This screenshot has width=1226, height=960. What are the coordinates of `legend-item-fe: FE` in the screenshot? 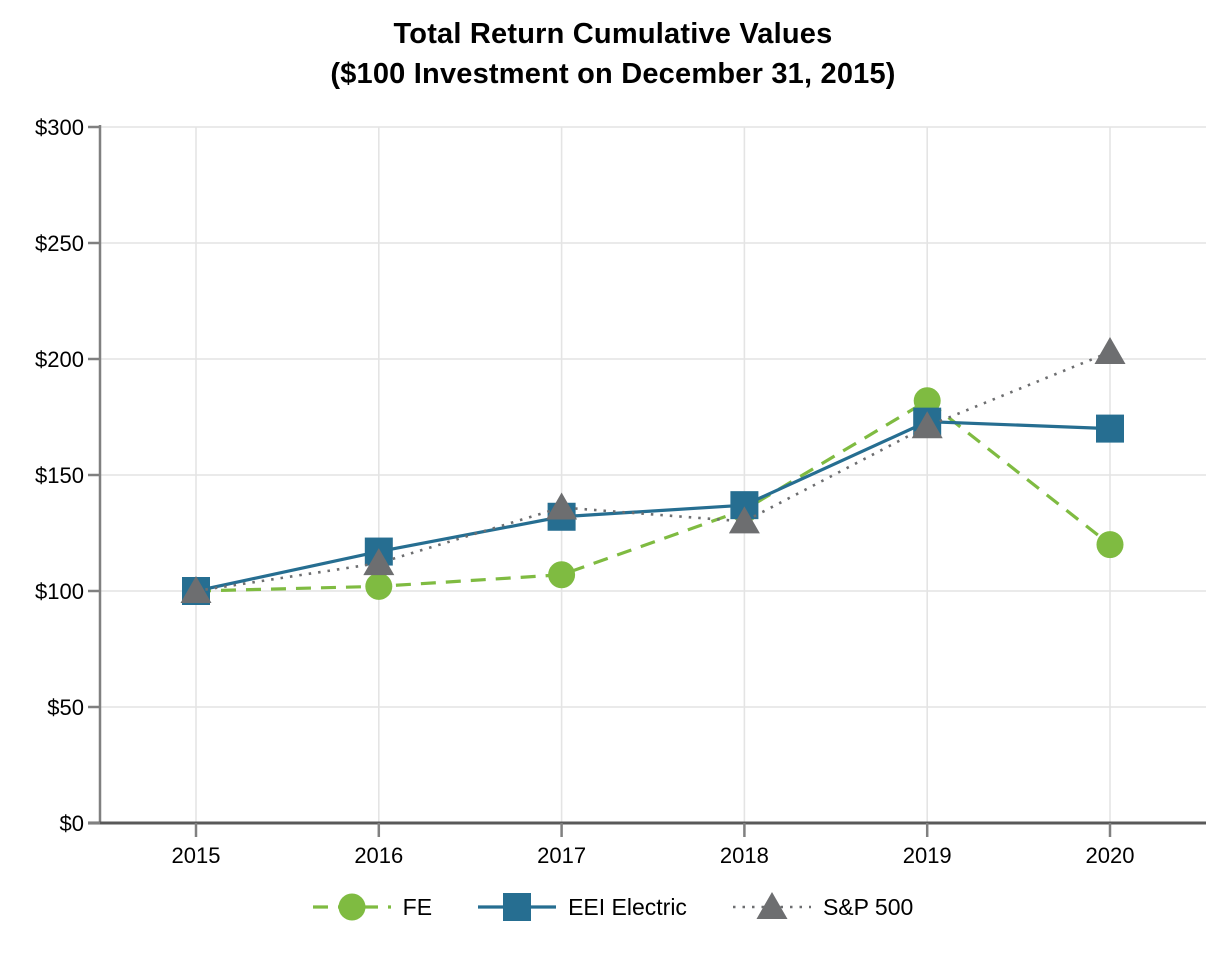 It's located at (372, 907).